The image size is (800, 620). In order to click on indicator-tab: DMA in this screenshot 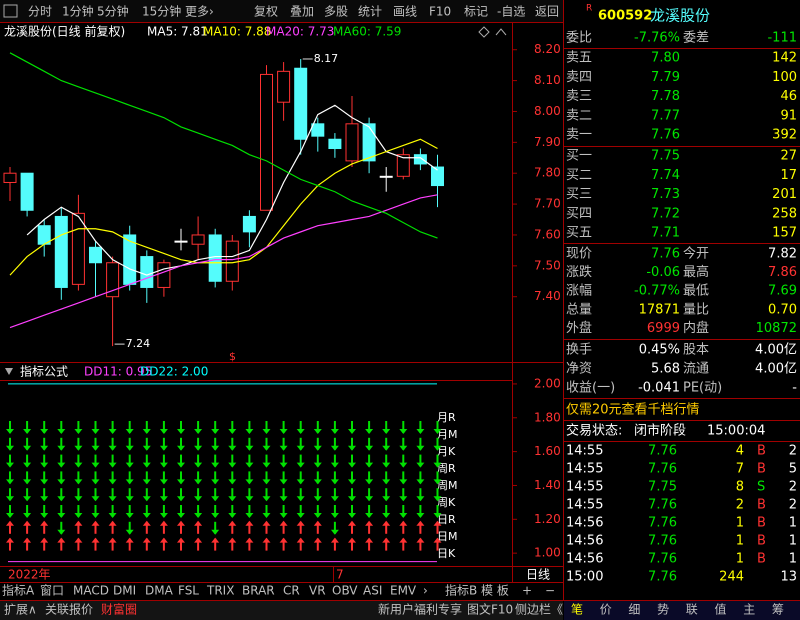, I will do `click(159, 591)`.